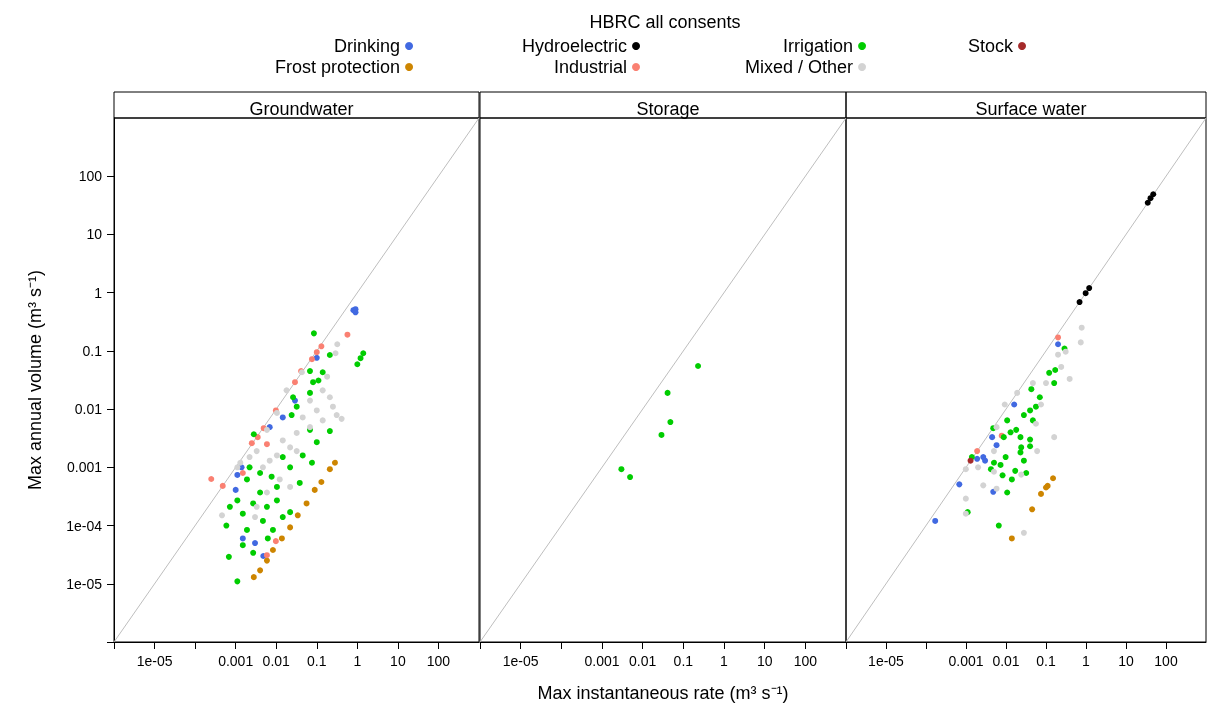 The height and width of the screenshot is (717, 1208). I want to click on chart-title: Storage, so click(668, 109).